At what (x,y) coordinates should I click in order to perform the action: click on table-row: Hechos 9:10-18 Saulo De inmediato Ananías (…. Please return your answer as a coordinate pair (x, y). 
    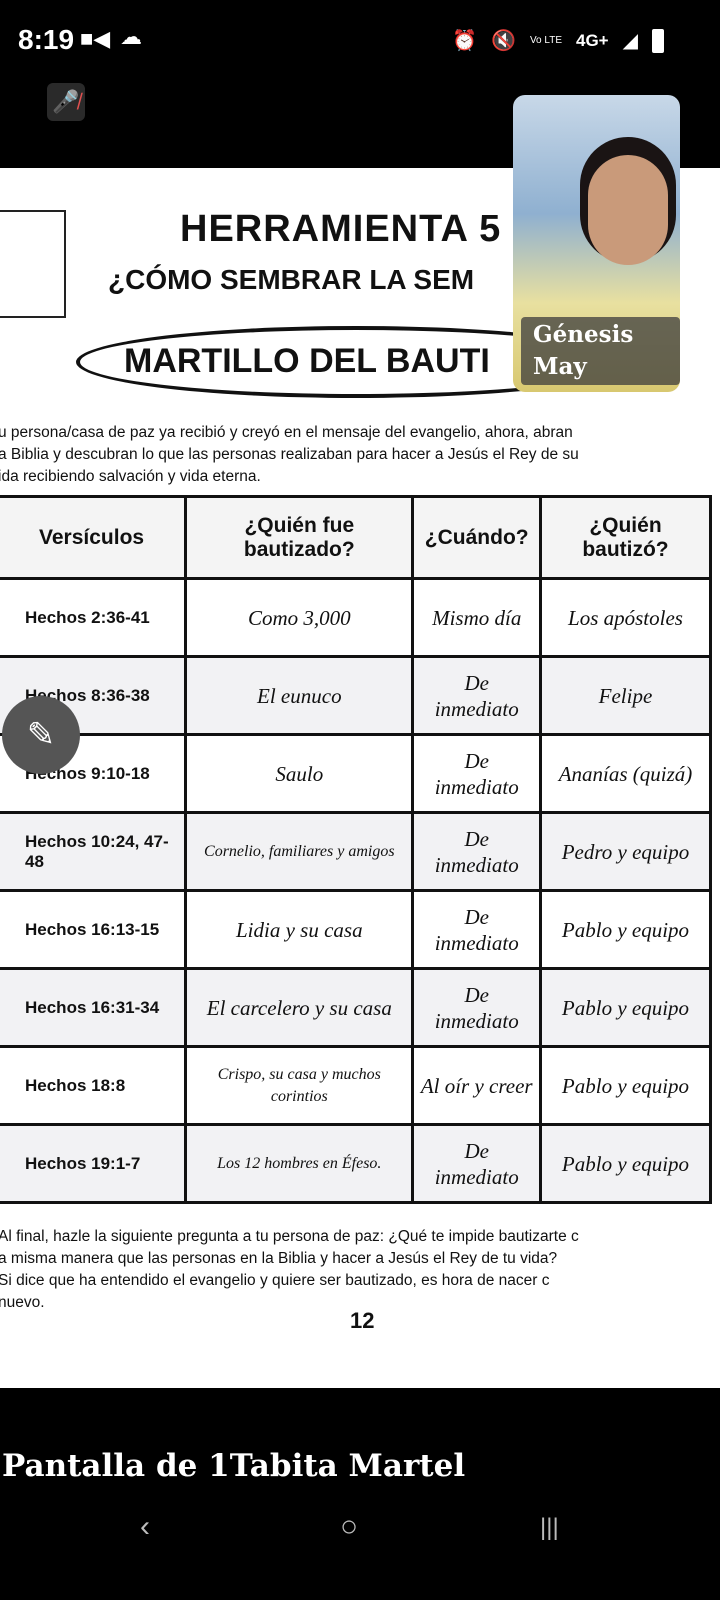
    Looking at the image, I should click on (356, 773).